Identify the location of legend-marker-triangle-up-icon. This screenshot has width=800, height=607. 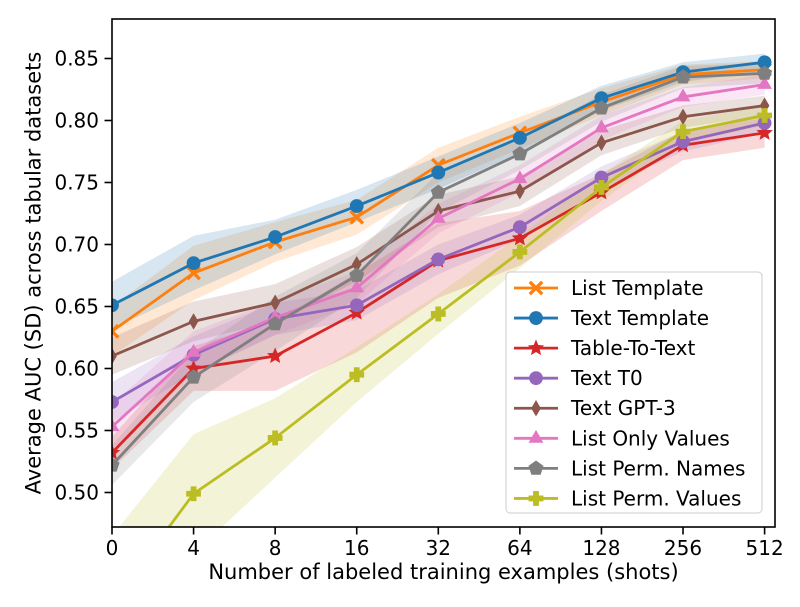
(536, 436).